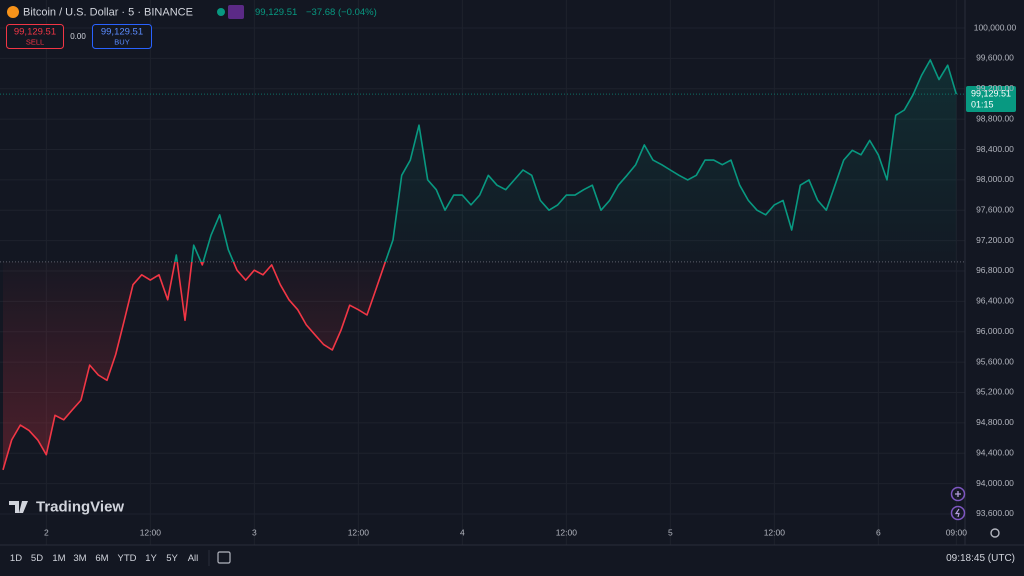  I want to click on range-button: 1D, so click(16, 558).